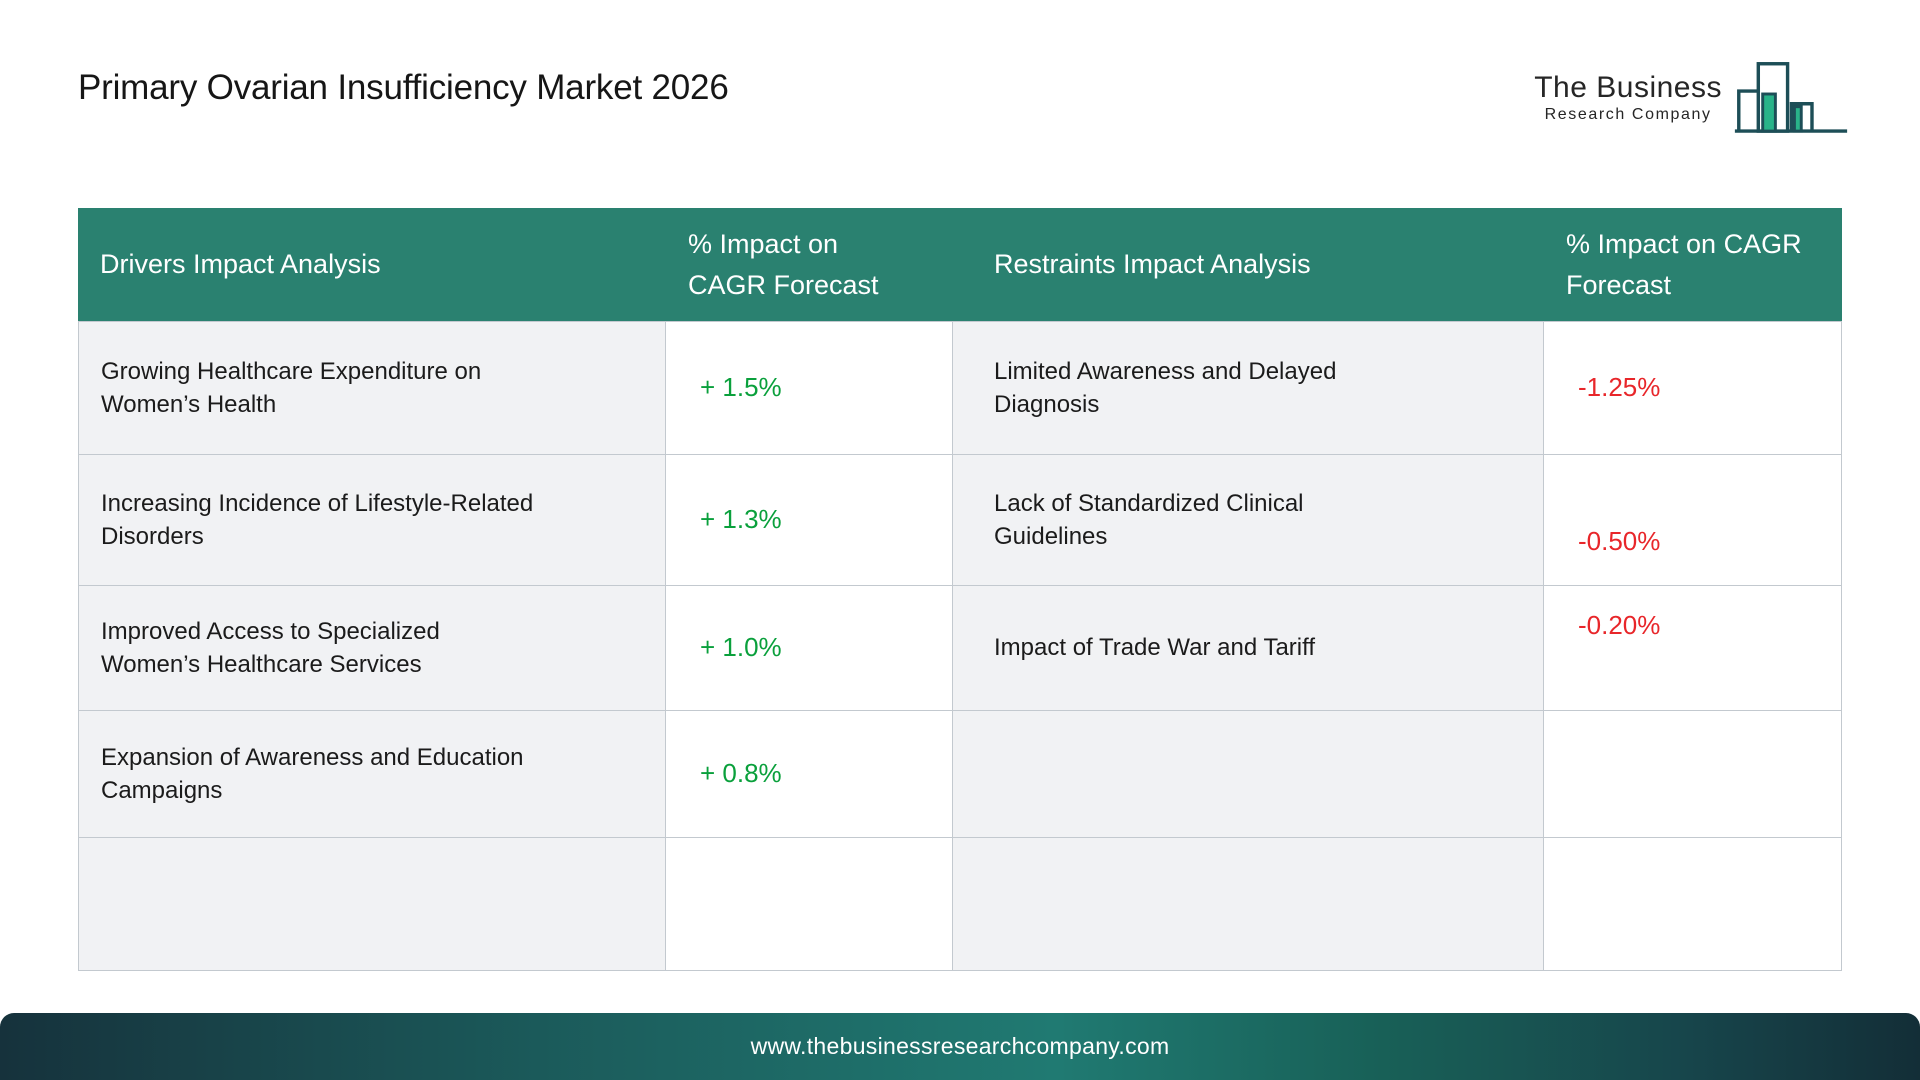 The image size is (1920, 1080). Describe the element at coordinates (1791, 97) in the screenshot. I see `bar-chart-logo-icon` at that location.